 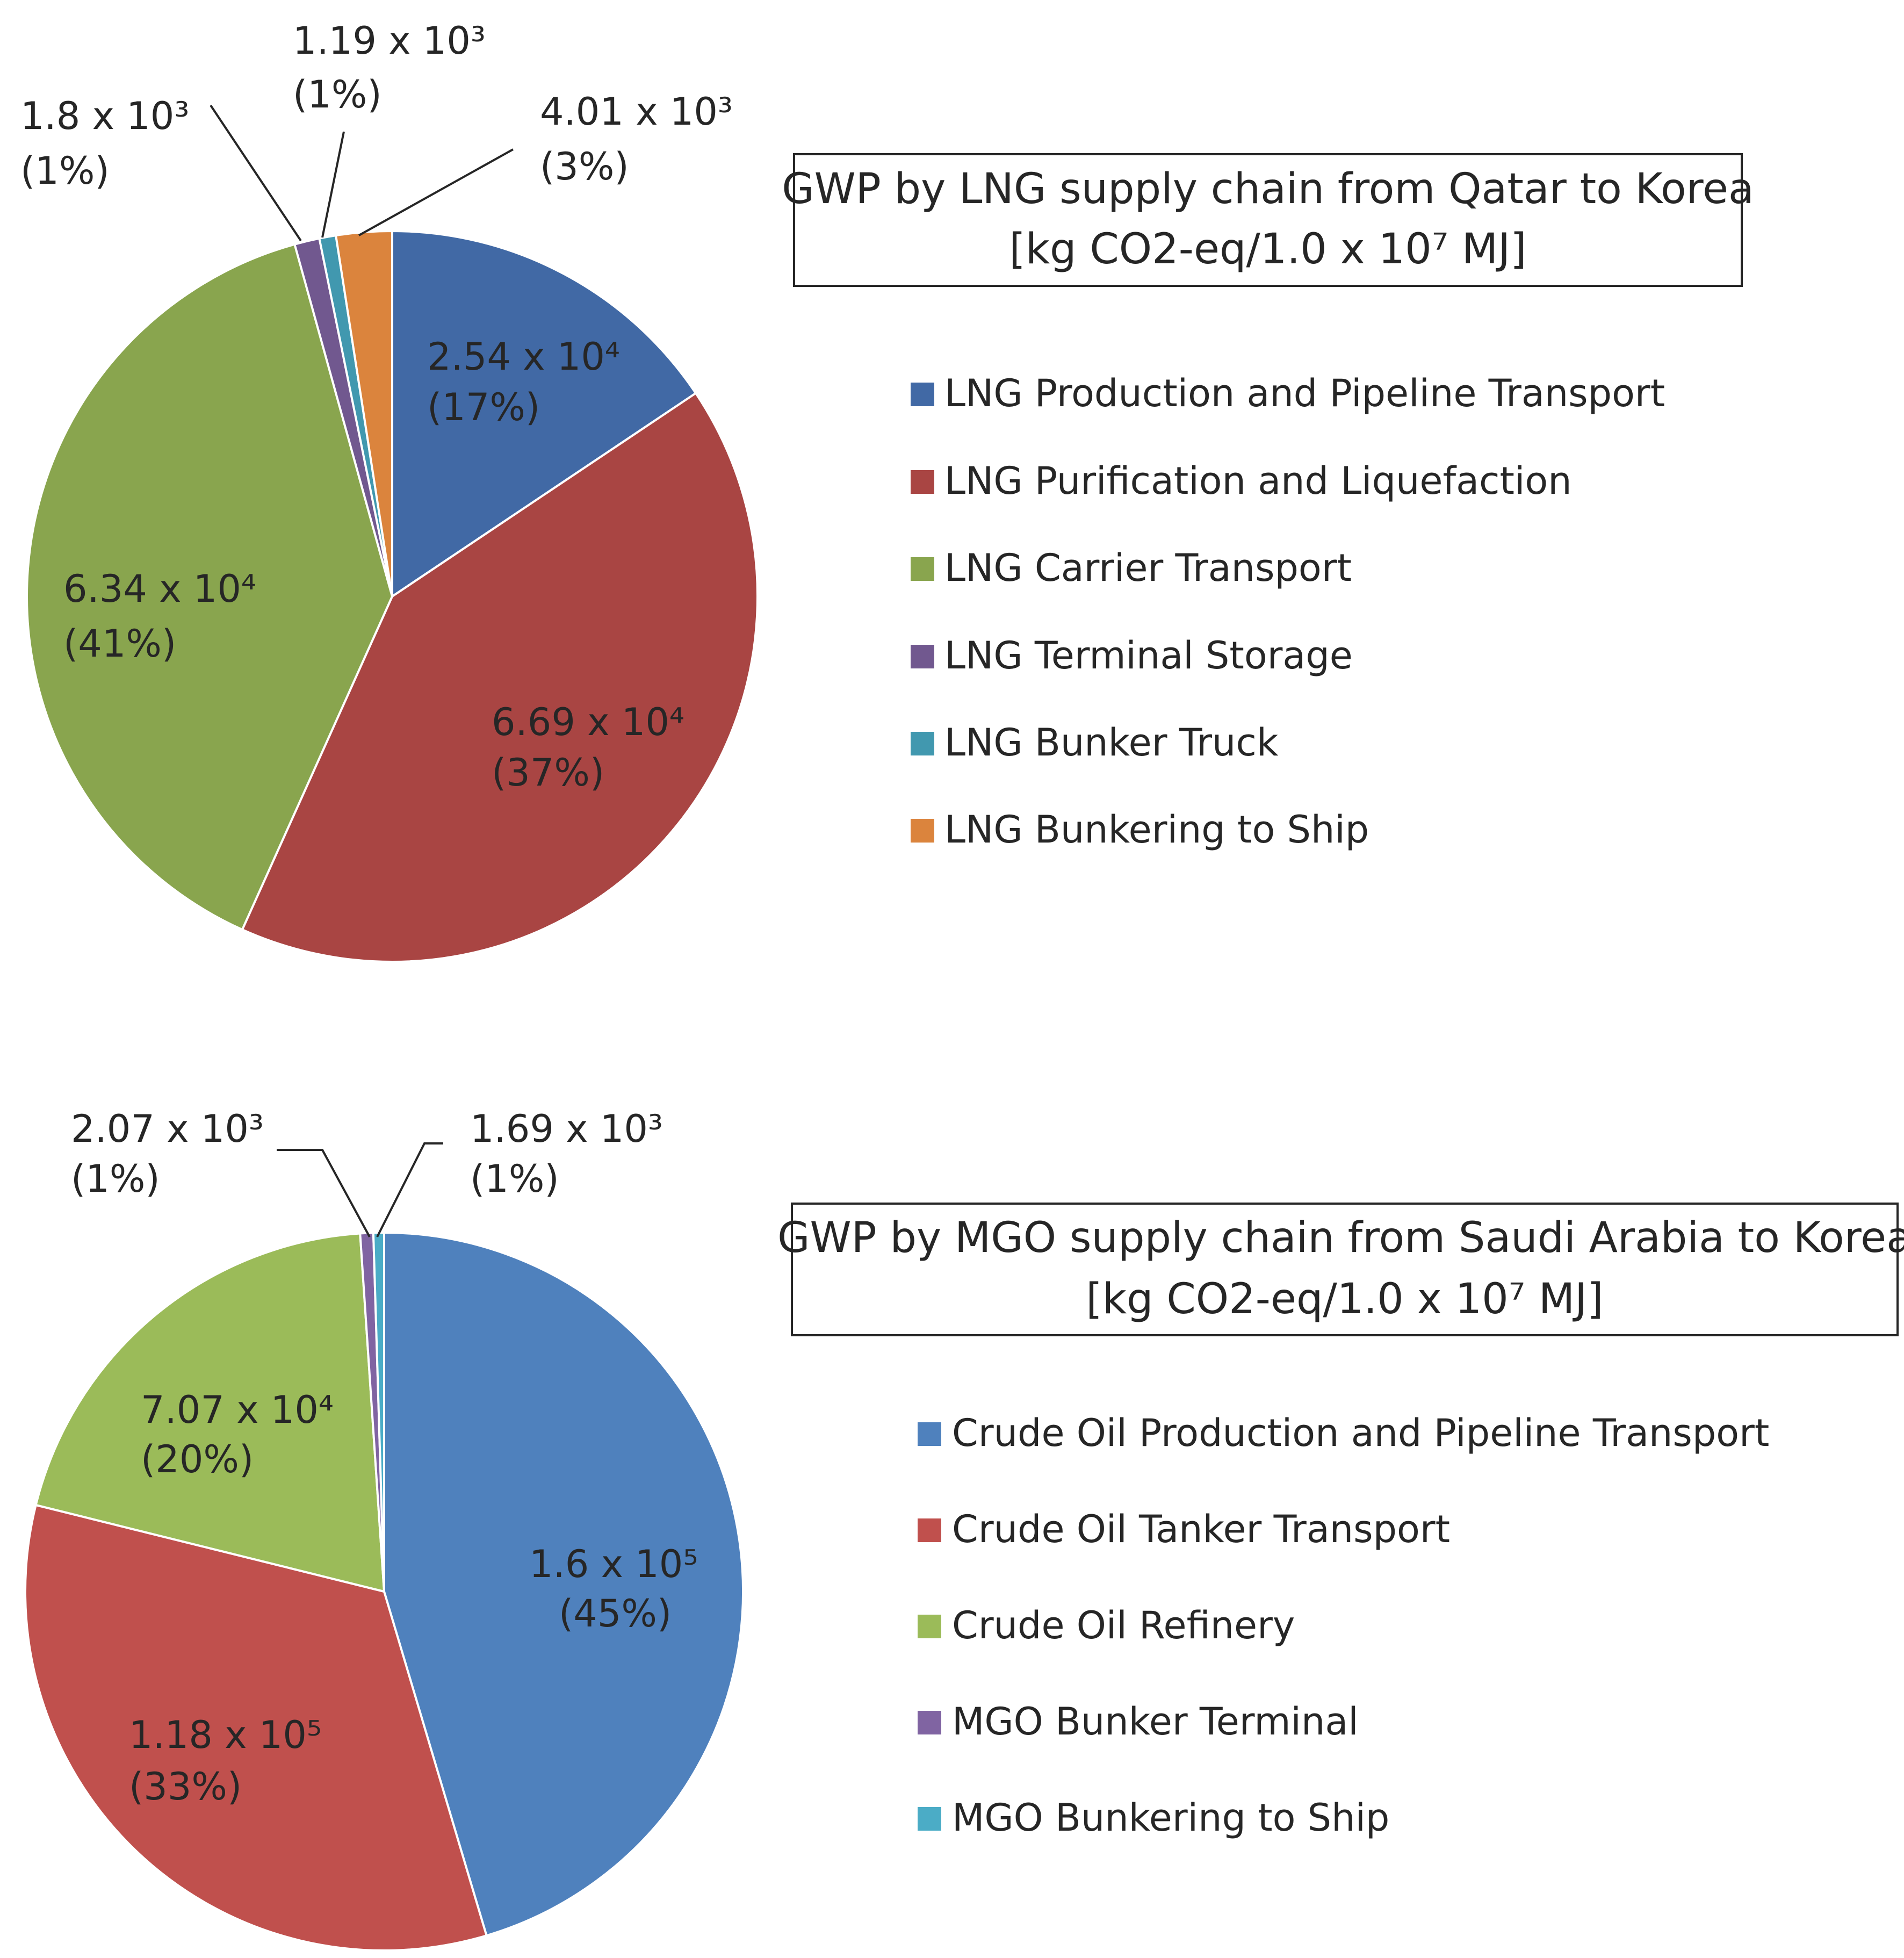 I want to click on mgo-label-pct-0: (45%), so click(x=615, y=1614).